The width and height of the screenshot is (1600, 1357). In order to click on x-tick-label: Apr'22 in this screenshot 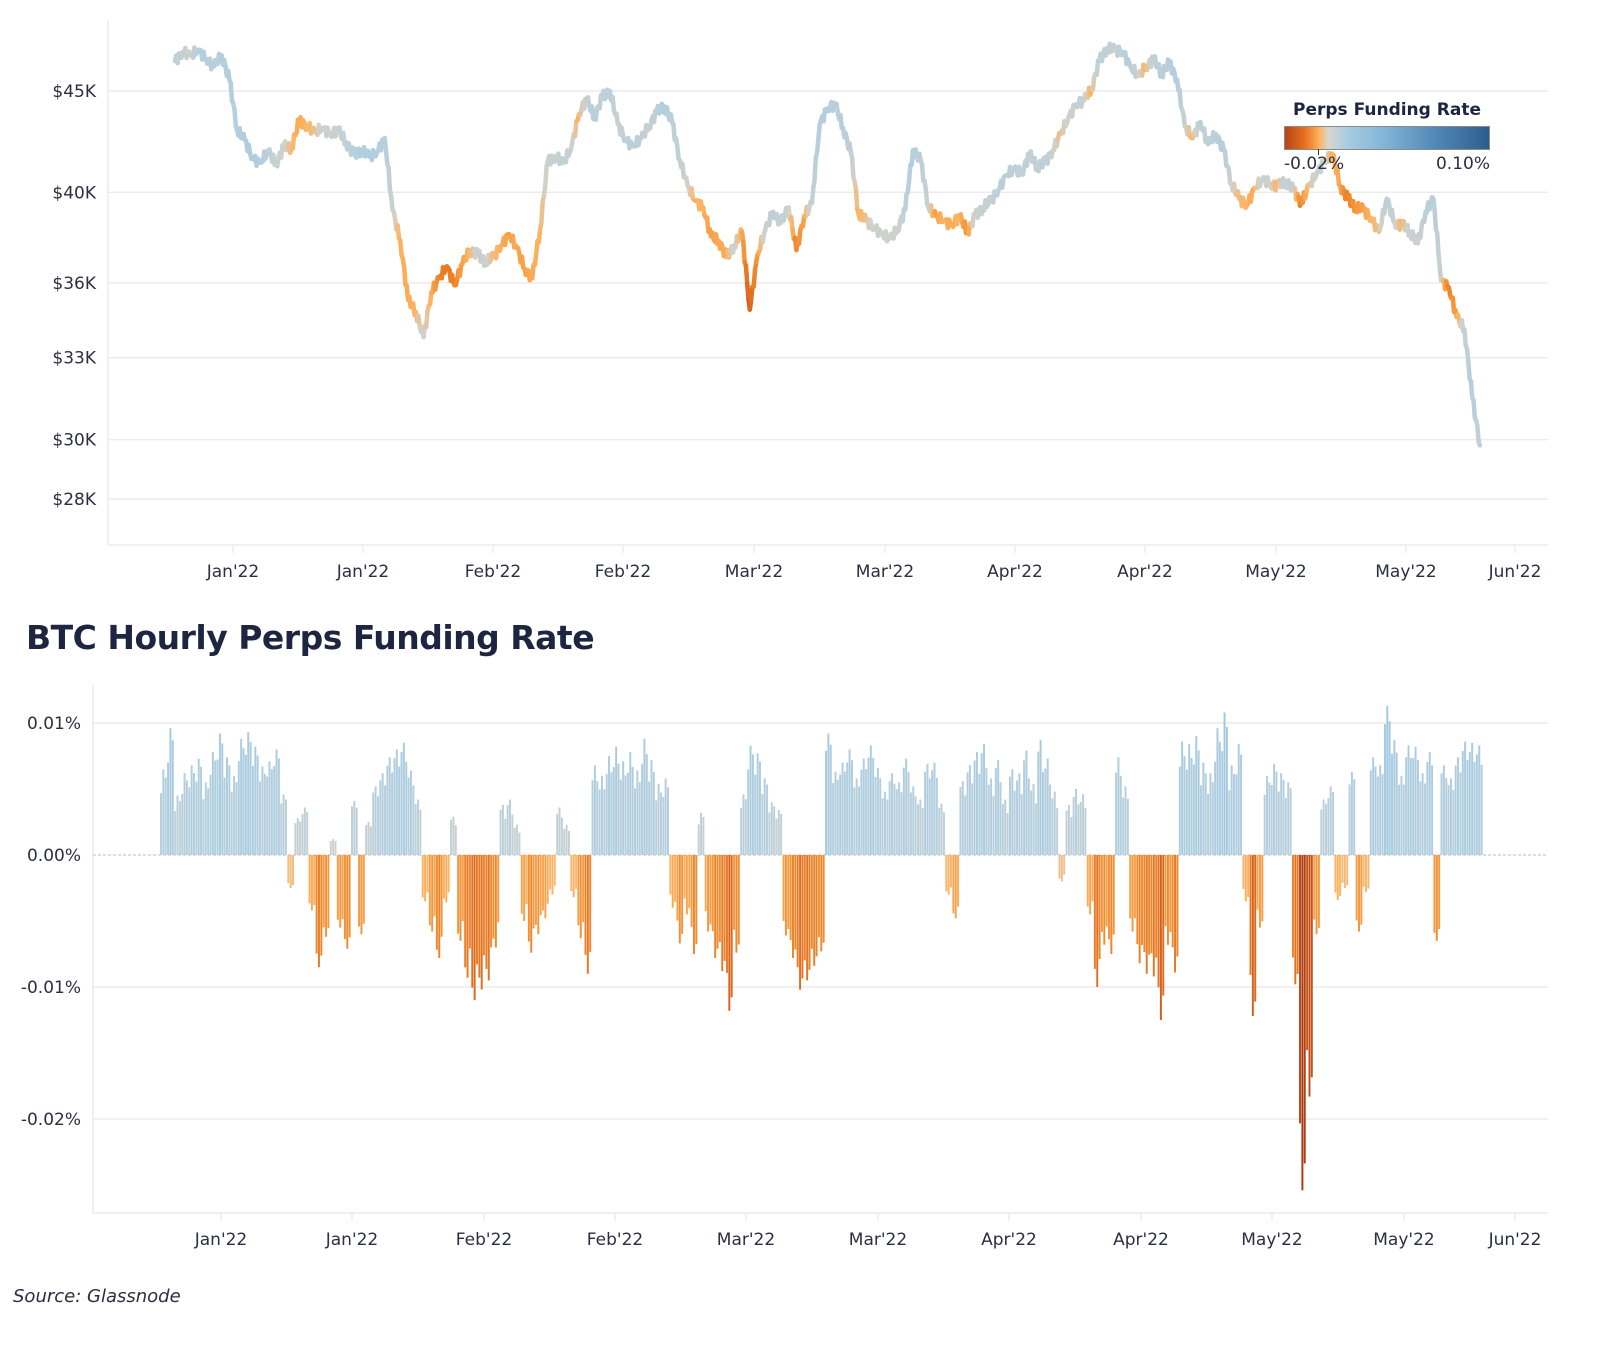, I will do `click(1009, 1240)`.